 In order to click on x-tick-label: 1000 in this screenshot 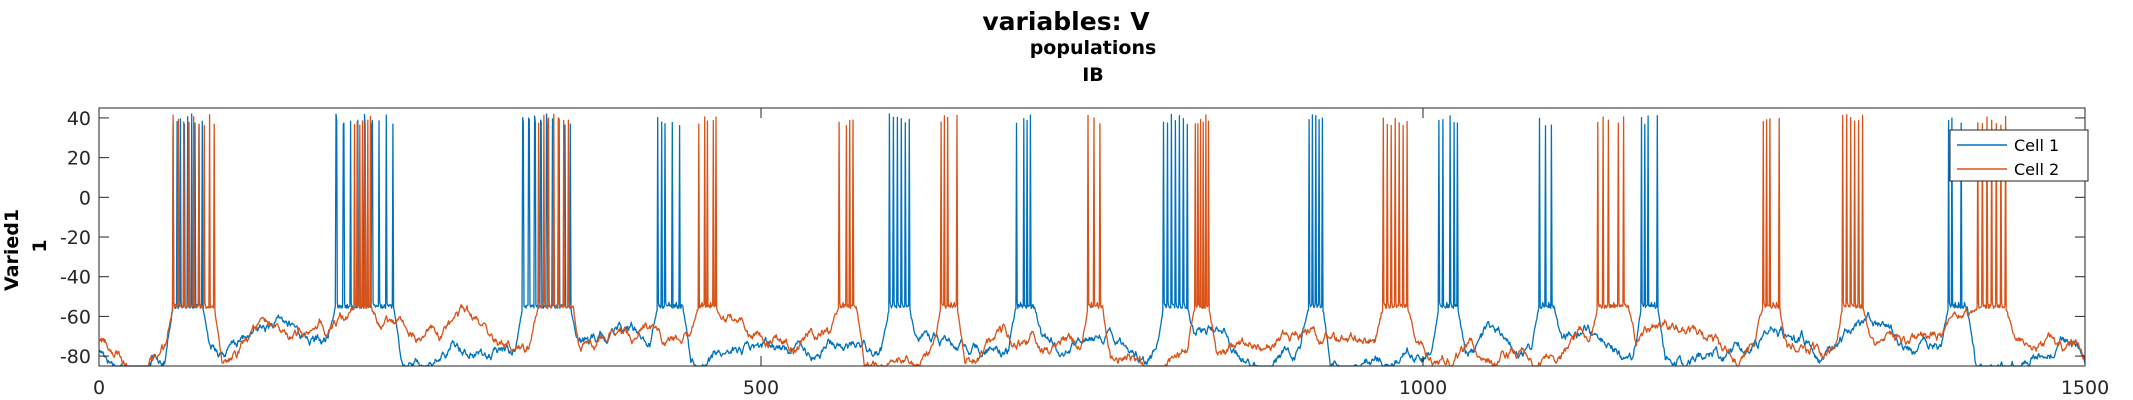, I will do `click(1423, 388)`.